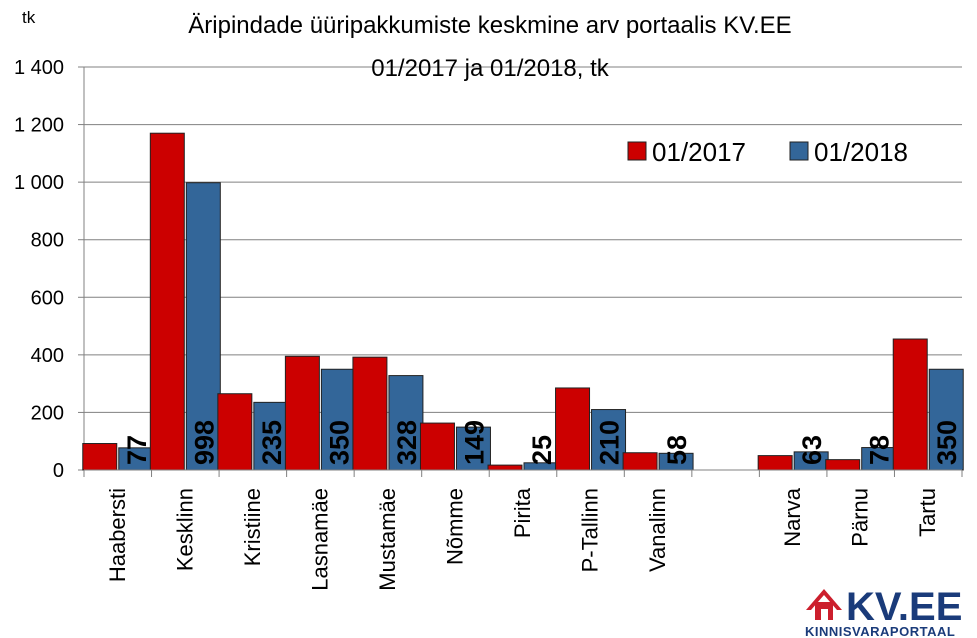  Describe the element at coordinates (39, 183) in the screenshot. I see `y-tick-label: 1 000` at that location.